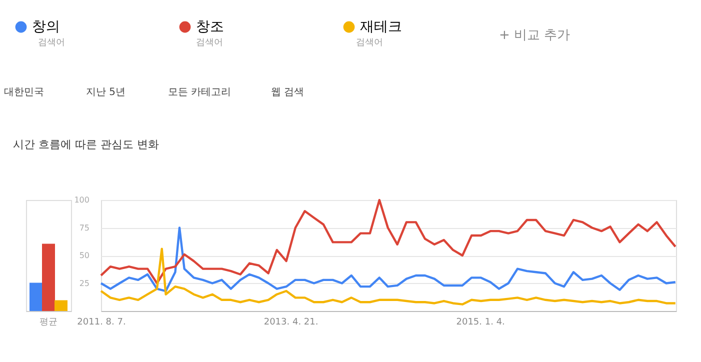 This screenshot has width=701, height=362. What do you see at coordinates (287, 92) in the screenshot?
I see `text: 웹 검색` at bounding box center [287, 92].